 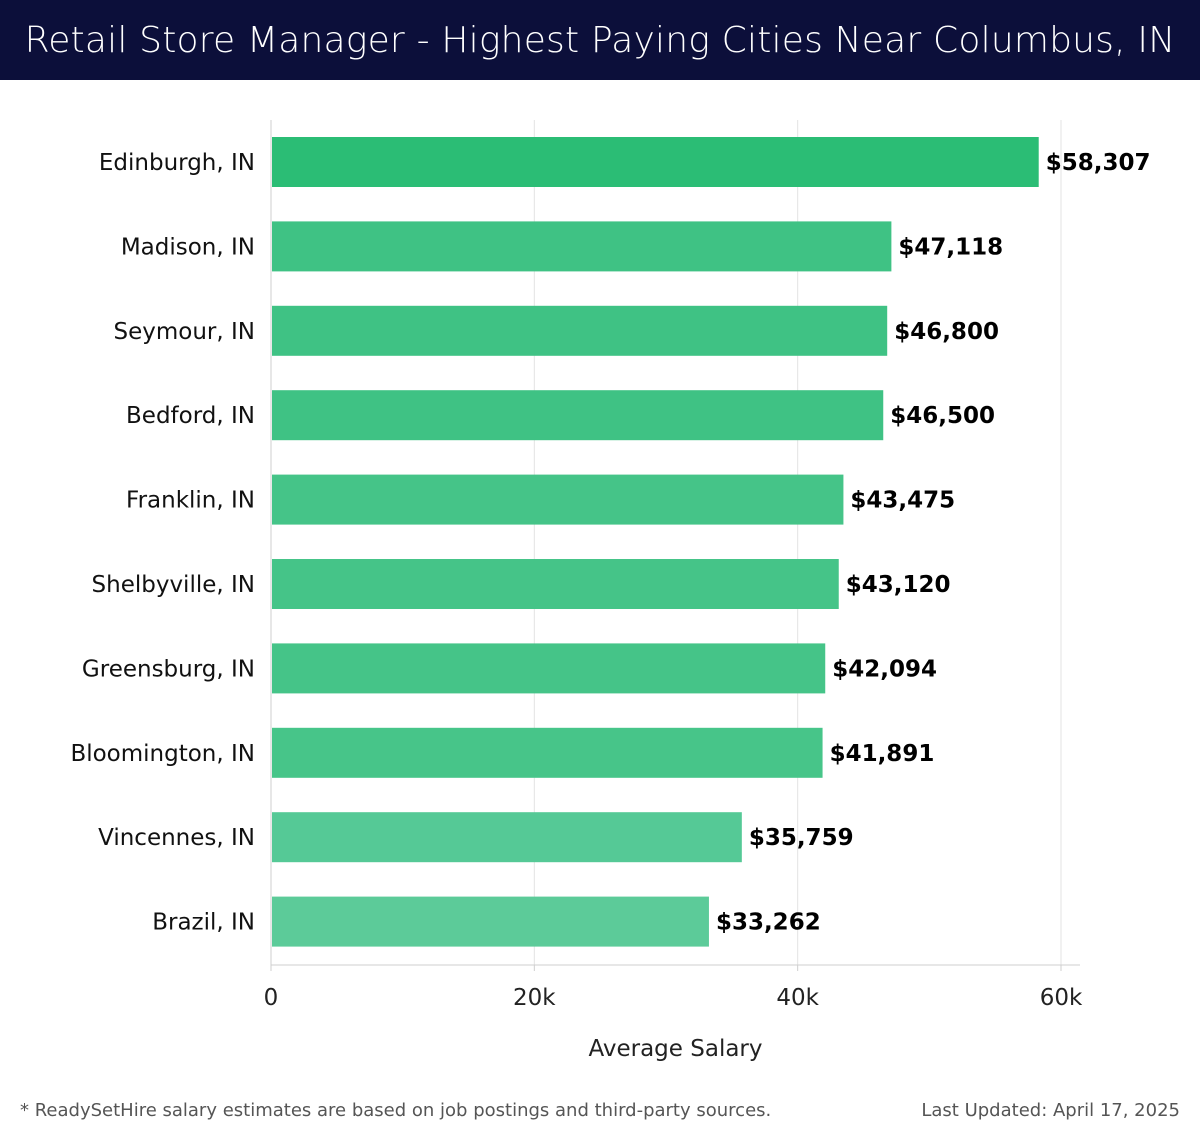 What do you see at coordinates (534, 998) in the screenshot?
I see `x-tick-label: 20k` at bounding box center [534, 998].